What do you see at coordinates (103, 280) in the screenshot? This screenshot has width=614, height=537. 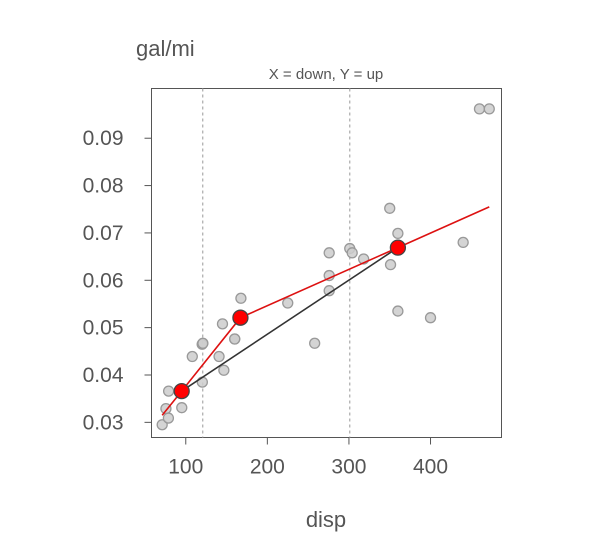 I see `y-tick-label: 0.06` at bounding box center [103, 280].